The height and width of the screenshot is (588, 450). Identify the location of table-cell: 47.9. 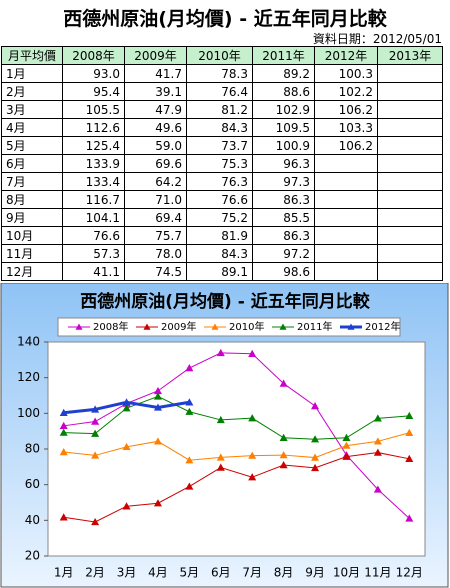
(155, 109).